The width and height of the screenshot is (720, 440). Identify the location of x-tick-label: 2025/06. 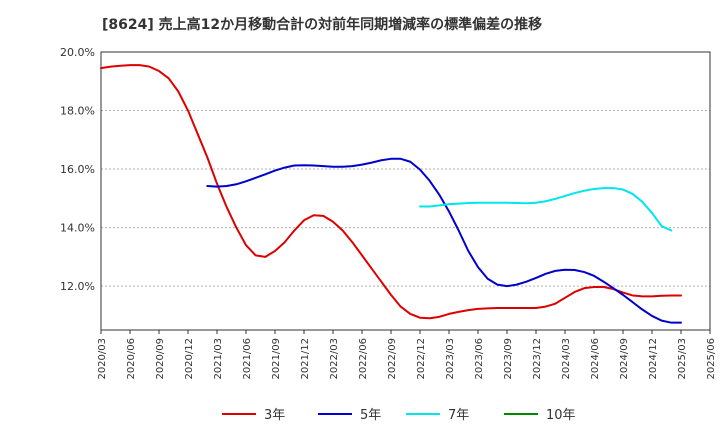
(711, 359).